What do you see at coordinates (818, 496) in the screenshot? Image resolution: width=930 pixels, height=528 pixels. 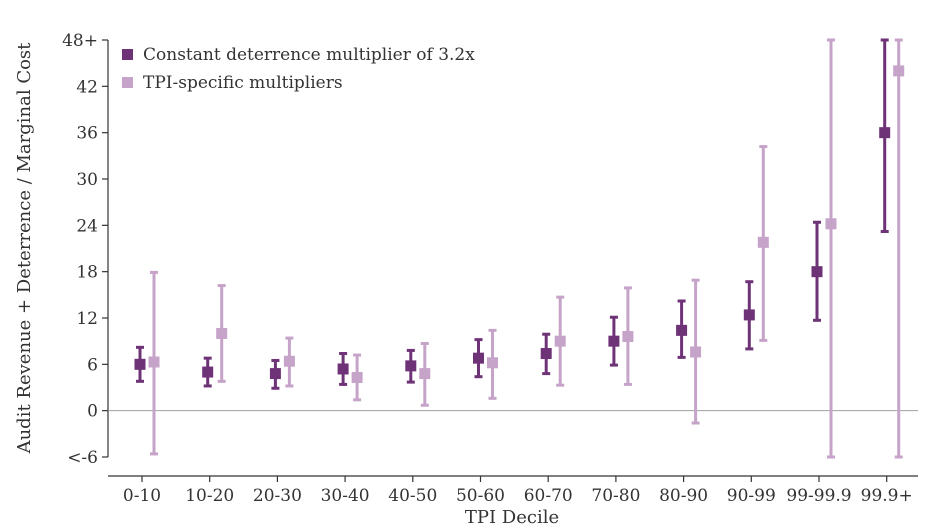 I see `x-tick-label: 99-99.9` at bounding box center [818, 496].